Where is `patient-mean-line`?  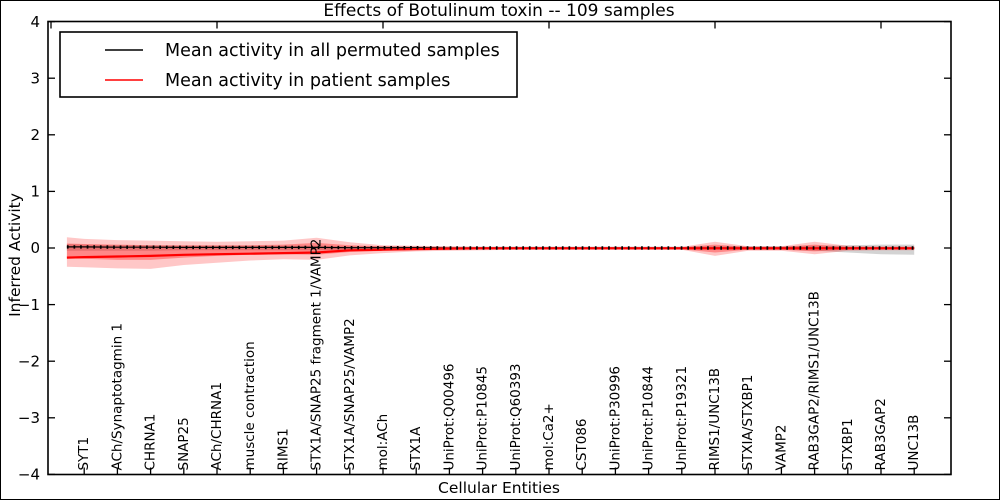 patient-mean-line is located at coordinates (490, 253).